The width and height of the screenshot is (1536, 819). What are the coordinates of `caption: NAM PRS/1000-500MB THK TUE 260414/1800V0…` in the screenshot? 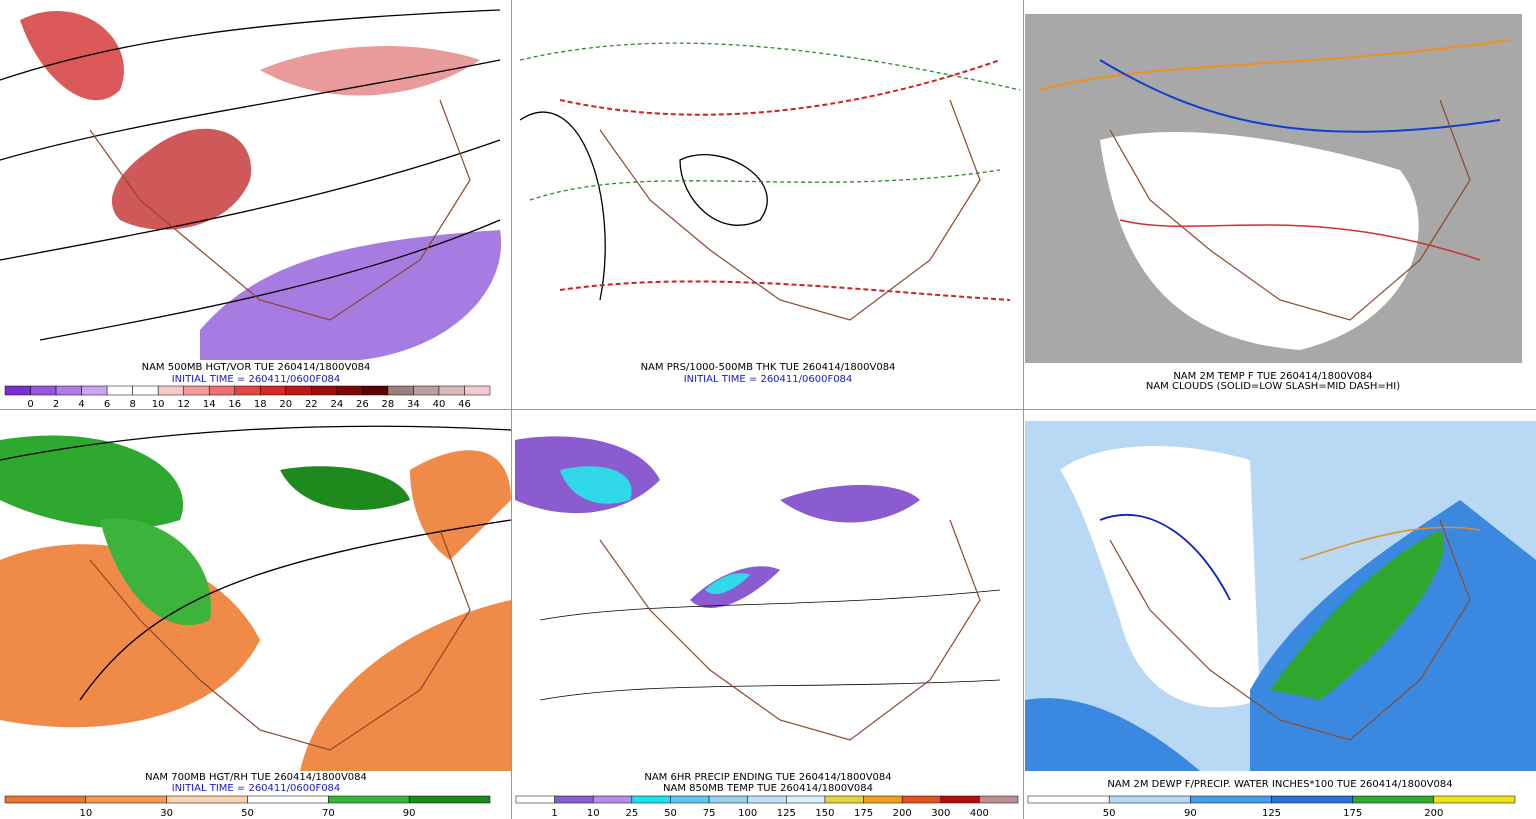 It's located at (768, 367).